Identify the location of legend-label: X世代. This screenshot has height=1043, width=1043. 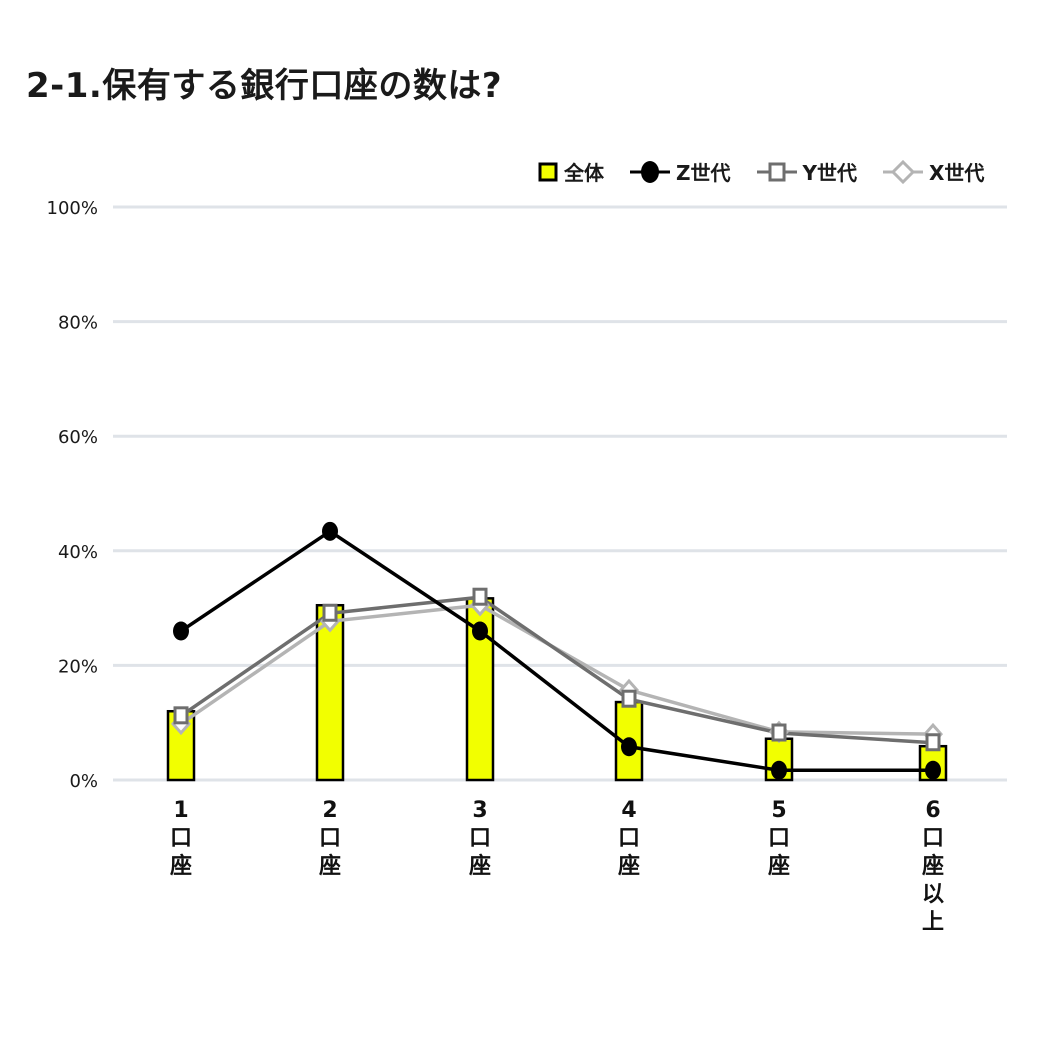
(957, 173).